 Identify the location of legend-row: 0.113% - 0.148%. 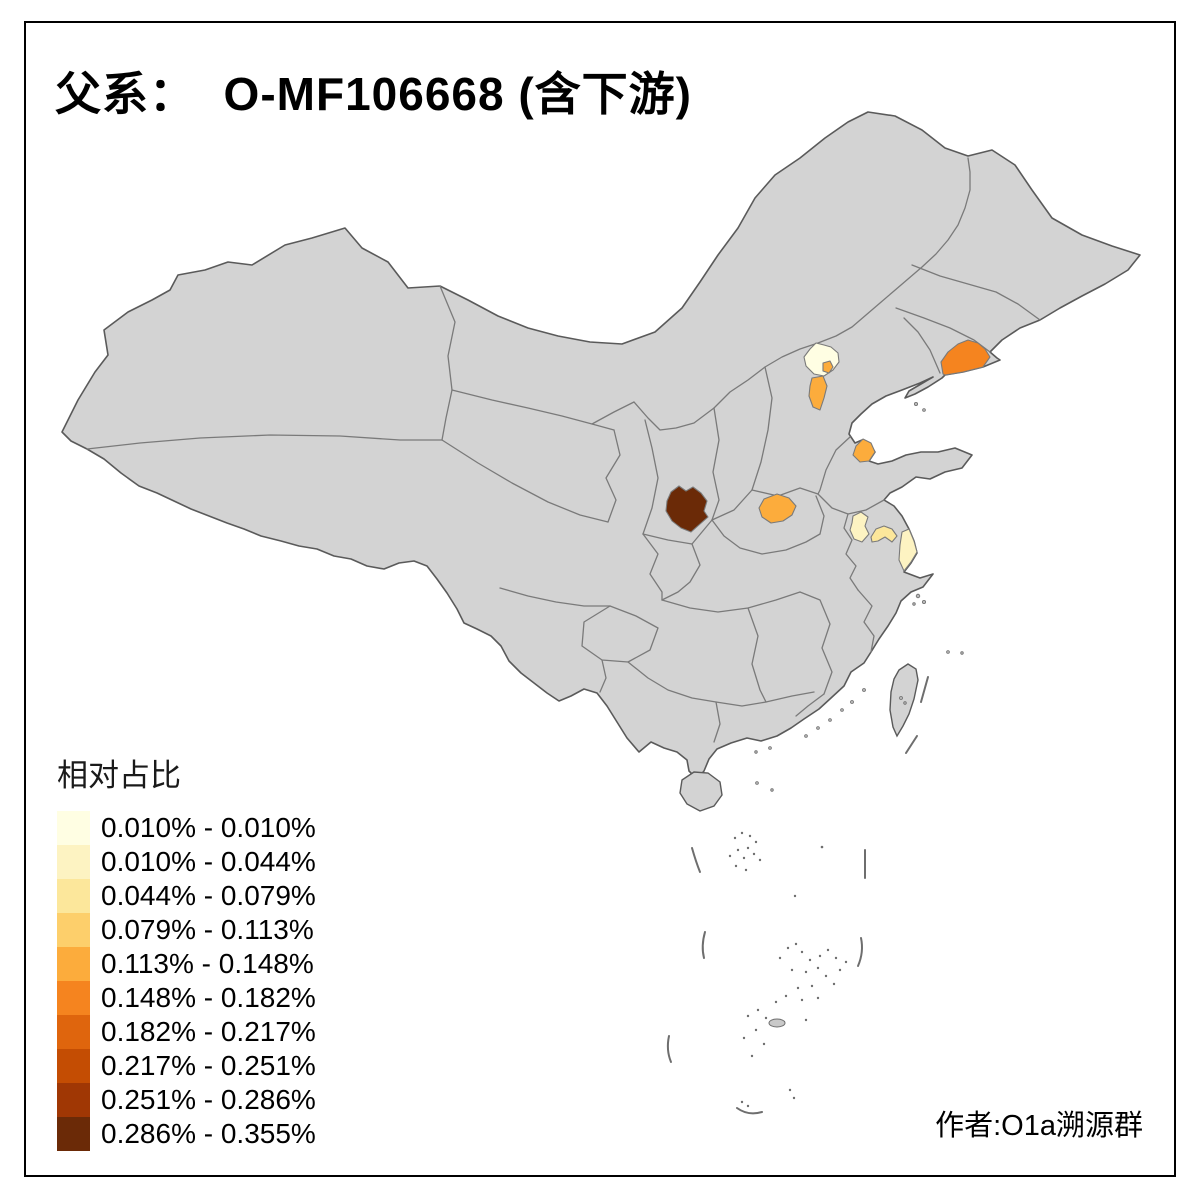
(186, 964).